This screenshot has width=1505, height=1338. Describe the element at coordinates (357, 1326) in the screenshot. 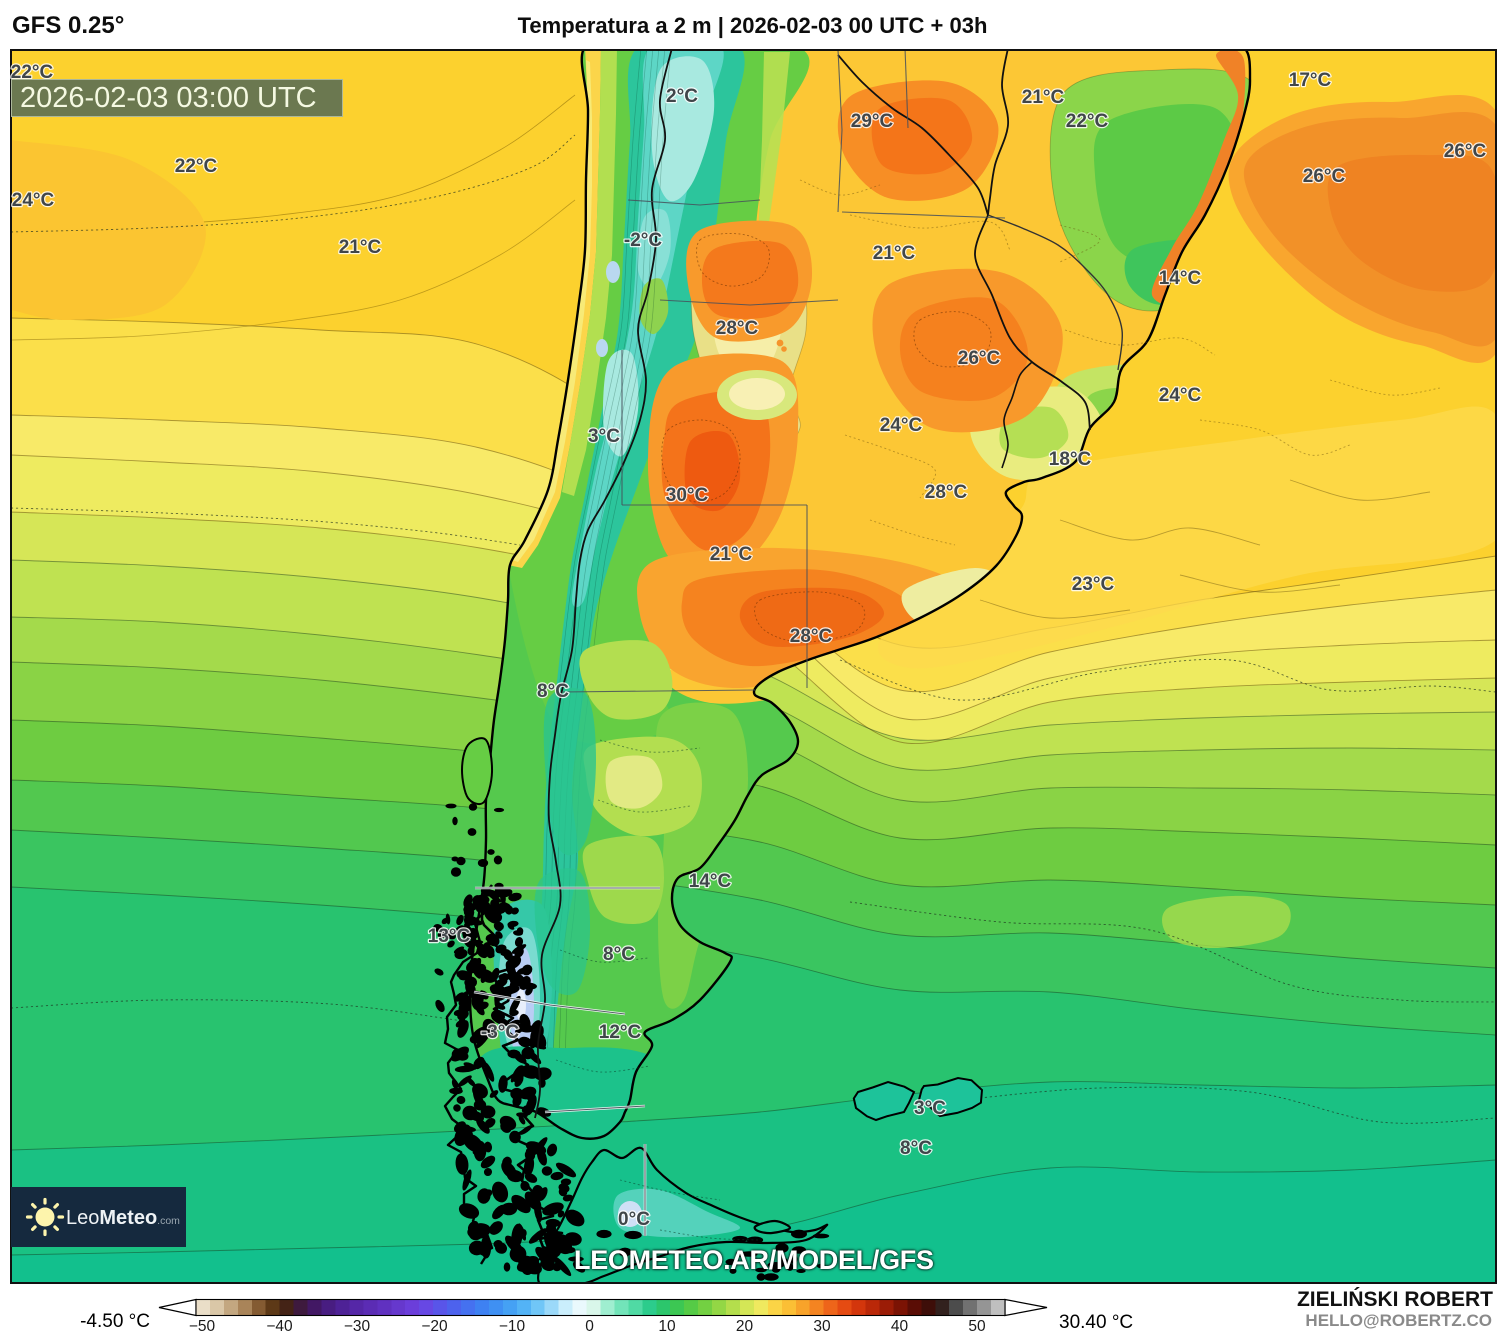

I see `svg-text: −30` at that location.